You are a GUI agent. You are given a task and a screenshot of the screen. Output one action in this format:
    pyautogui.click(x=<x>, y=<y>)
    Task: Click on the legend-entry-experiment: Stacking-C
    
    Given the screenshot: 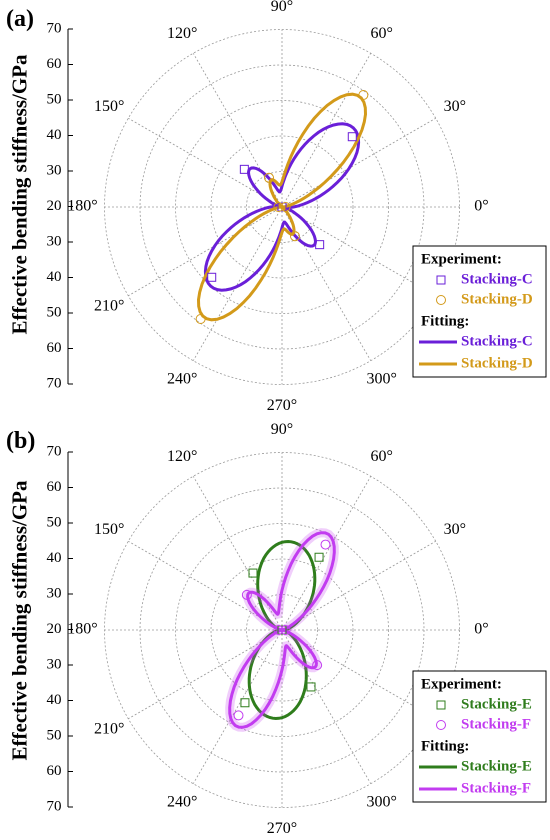 What is the action you would take?
    pyautogui.click(x=497, y=279)
    